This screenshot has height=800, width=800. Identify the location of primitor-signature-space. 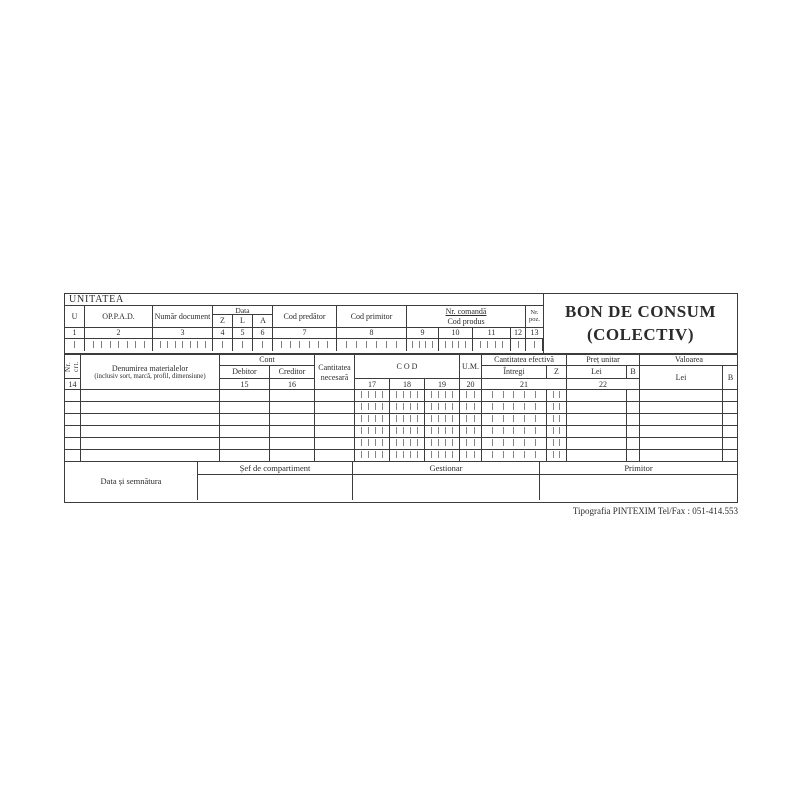
(638, 487).